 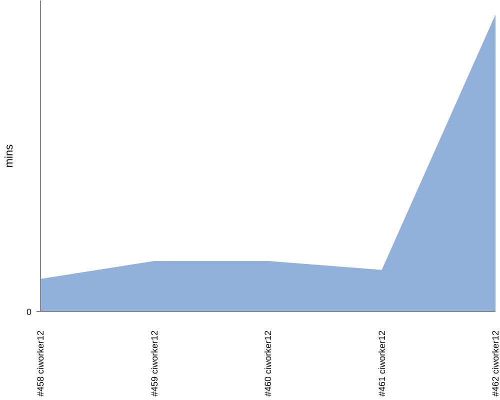 What do you see at coordinates (495, 363) in the screenshot?
I see `x-tick-label: #462 ciworker12` at bounding box center [495, 363].